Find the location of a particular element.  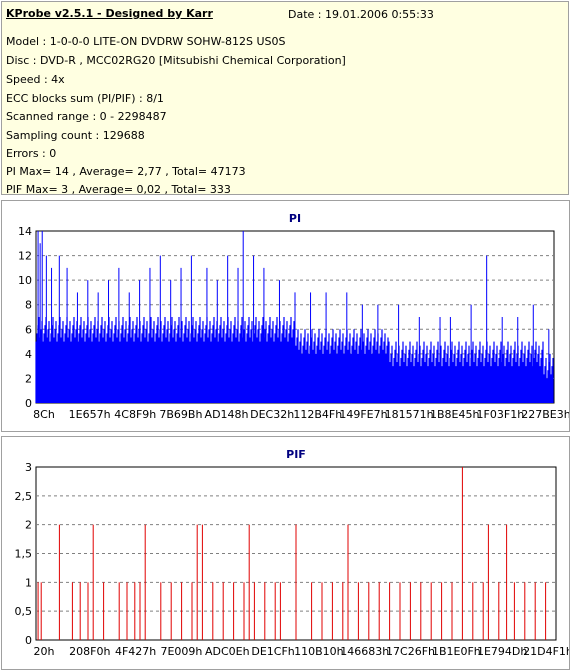

x-tick-label: 4C8F9h is located at coordinates (135, 414).